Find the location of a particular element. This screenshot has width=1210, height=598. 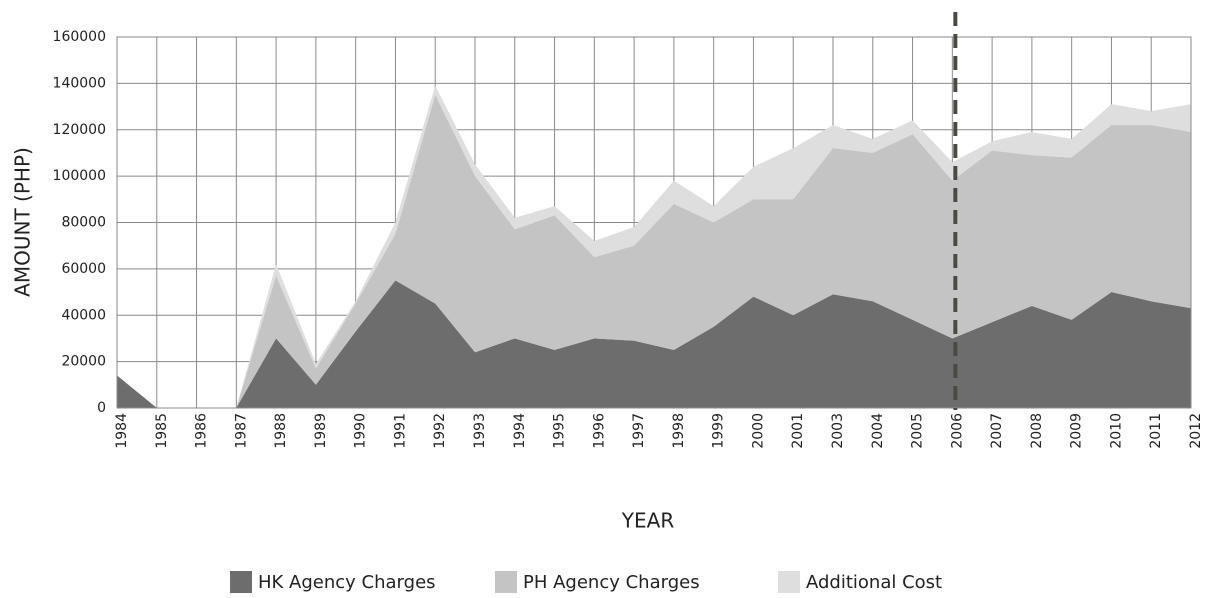

x-tick-label: 1987 is located at coordinates (241, 431).